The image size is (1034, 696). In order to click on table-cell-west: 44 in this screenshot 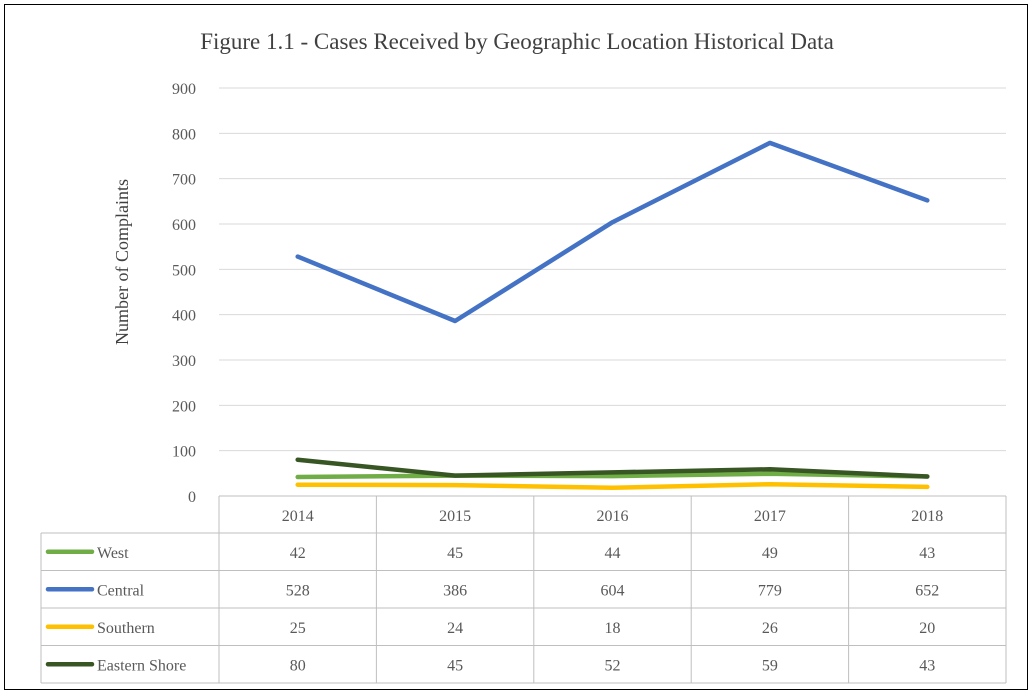, I will do `click(613, 553)`.